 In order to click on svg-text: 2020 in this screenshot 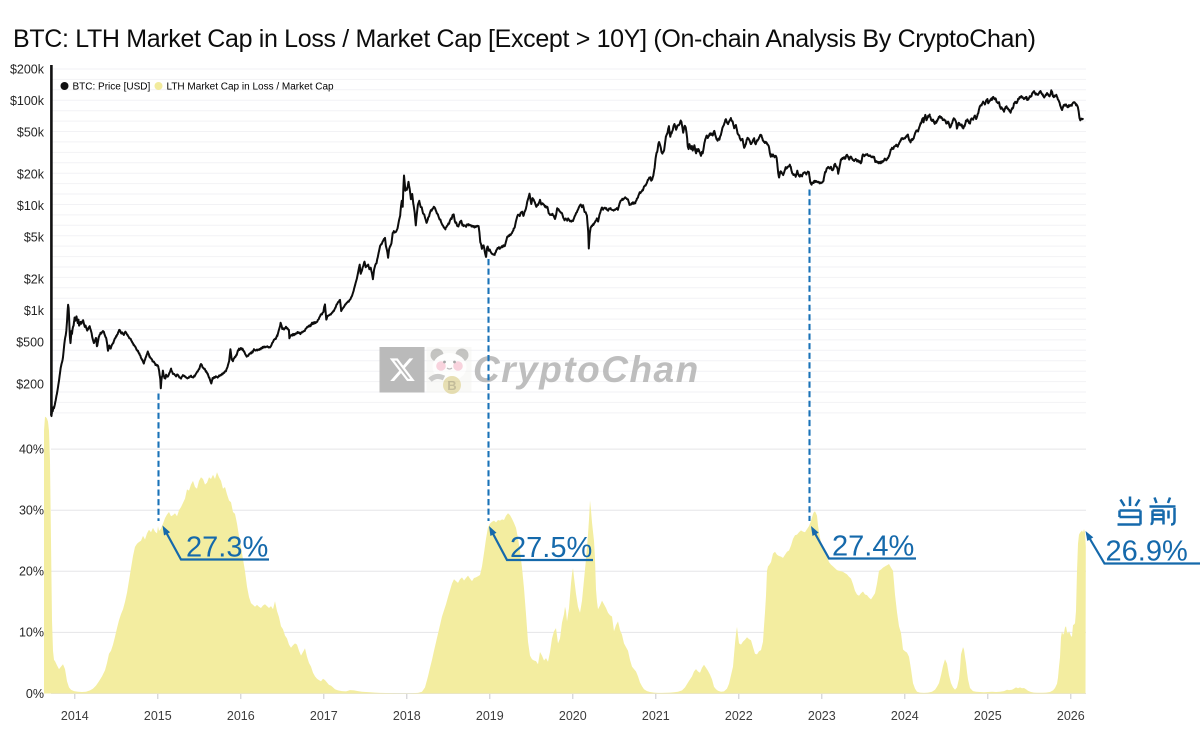, I will do `click(573, 716)`.